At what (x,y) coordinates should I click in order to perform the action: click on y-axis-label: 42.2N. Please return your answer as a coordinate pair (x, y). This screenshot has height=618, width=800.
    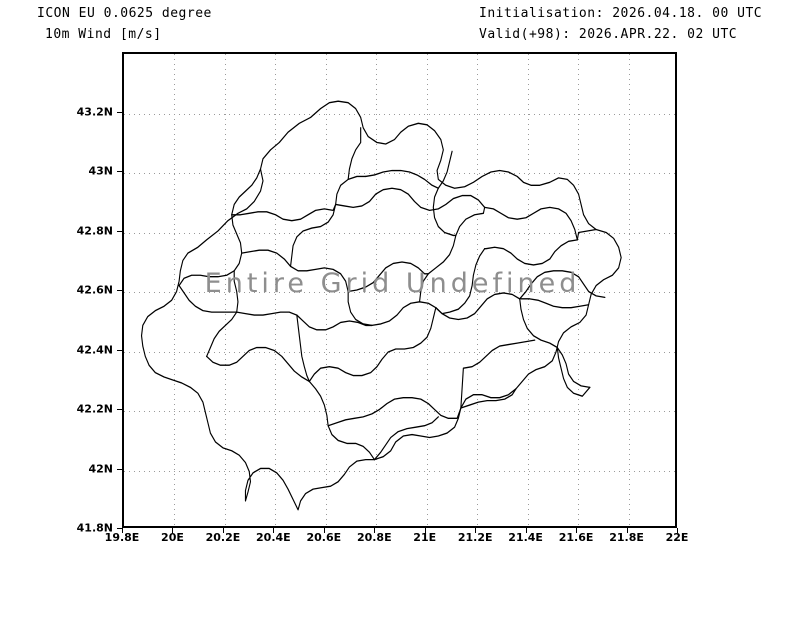
    Looking at the image, I should click on (94, 409).